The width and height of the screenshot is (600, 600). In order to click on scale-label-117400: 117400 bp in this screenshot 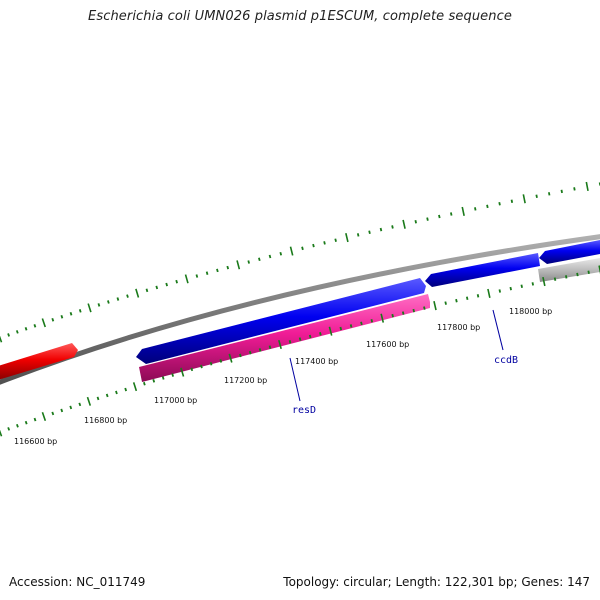, I will do `click(316, 361)`.